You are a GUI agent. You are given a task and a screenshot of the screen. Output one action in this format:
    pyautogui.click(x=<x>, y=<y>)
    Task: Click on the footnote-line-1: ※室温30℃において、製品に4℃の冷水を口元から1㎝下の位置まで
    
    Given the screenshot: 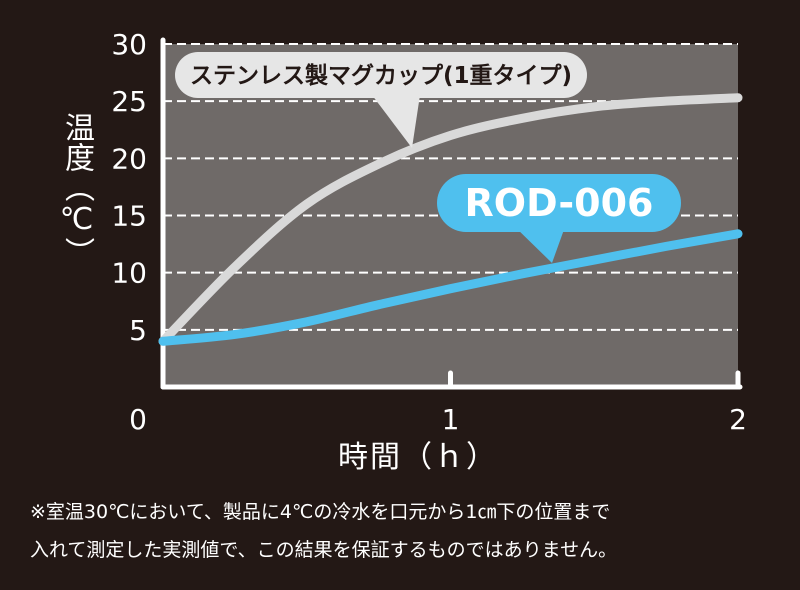 What is the action you would take?
    pyautogui.click(x=320, y=512)
    